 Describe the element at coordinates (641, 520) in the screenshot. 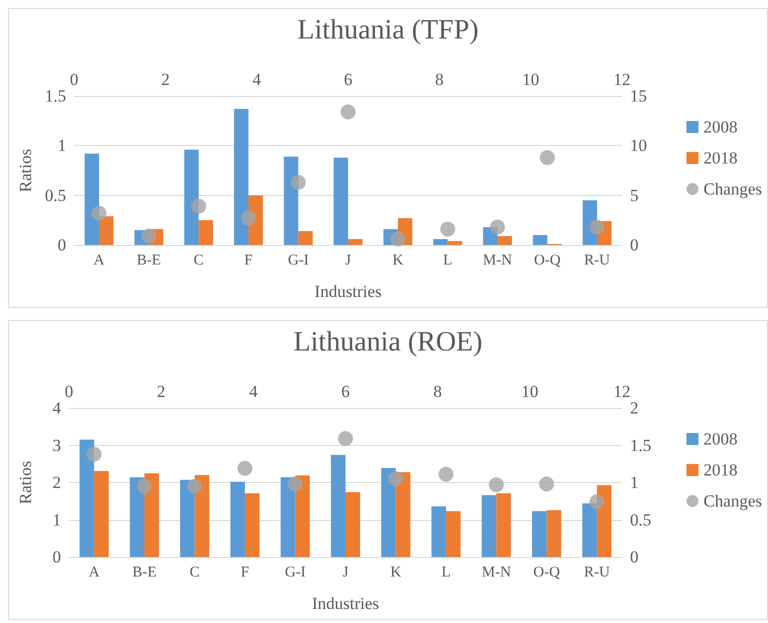

I see `y2-tick-label: 0.5` at that location.